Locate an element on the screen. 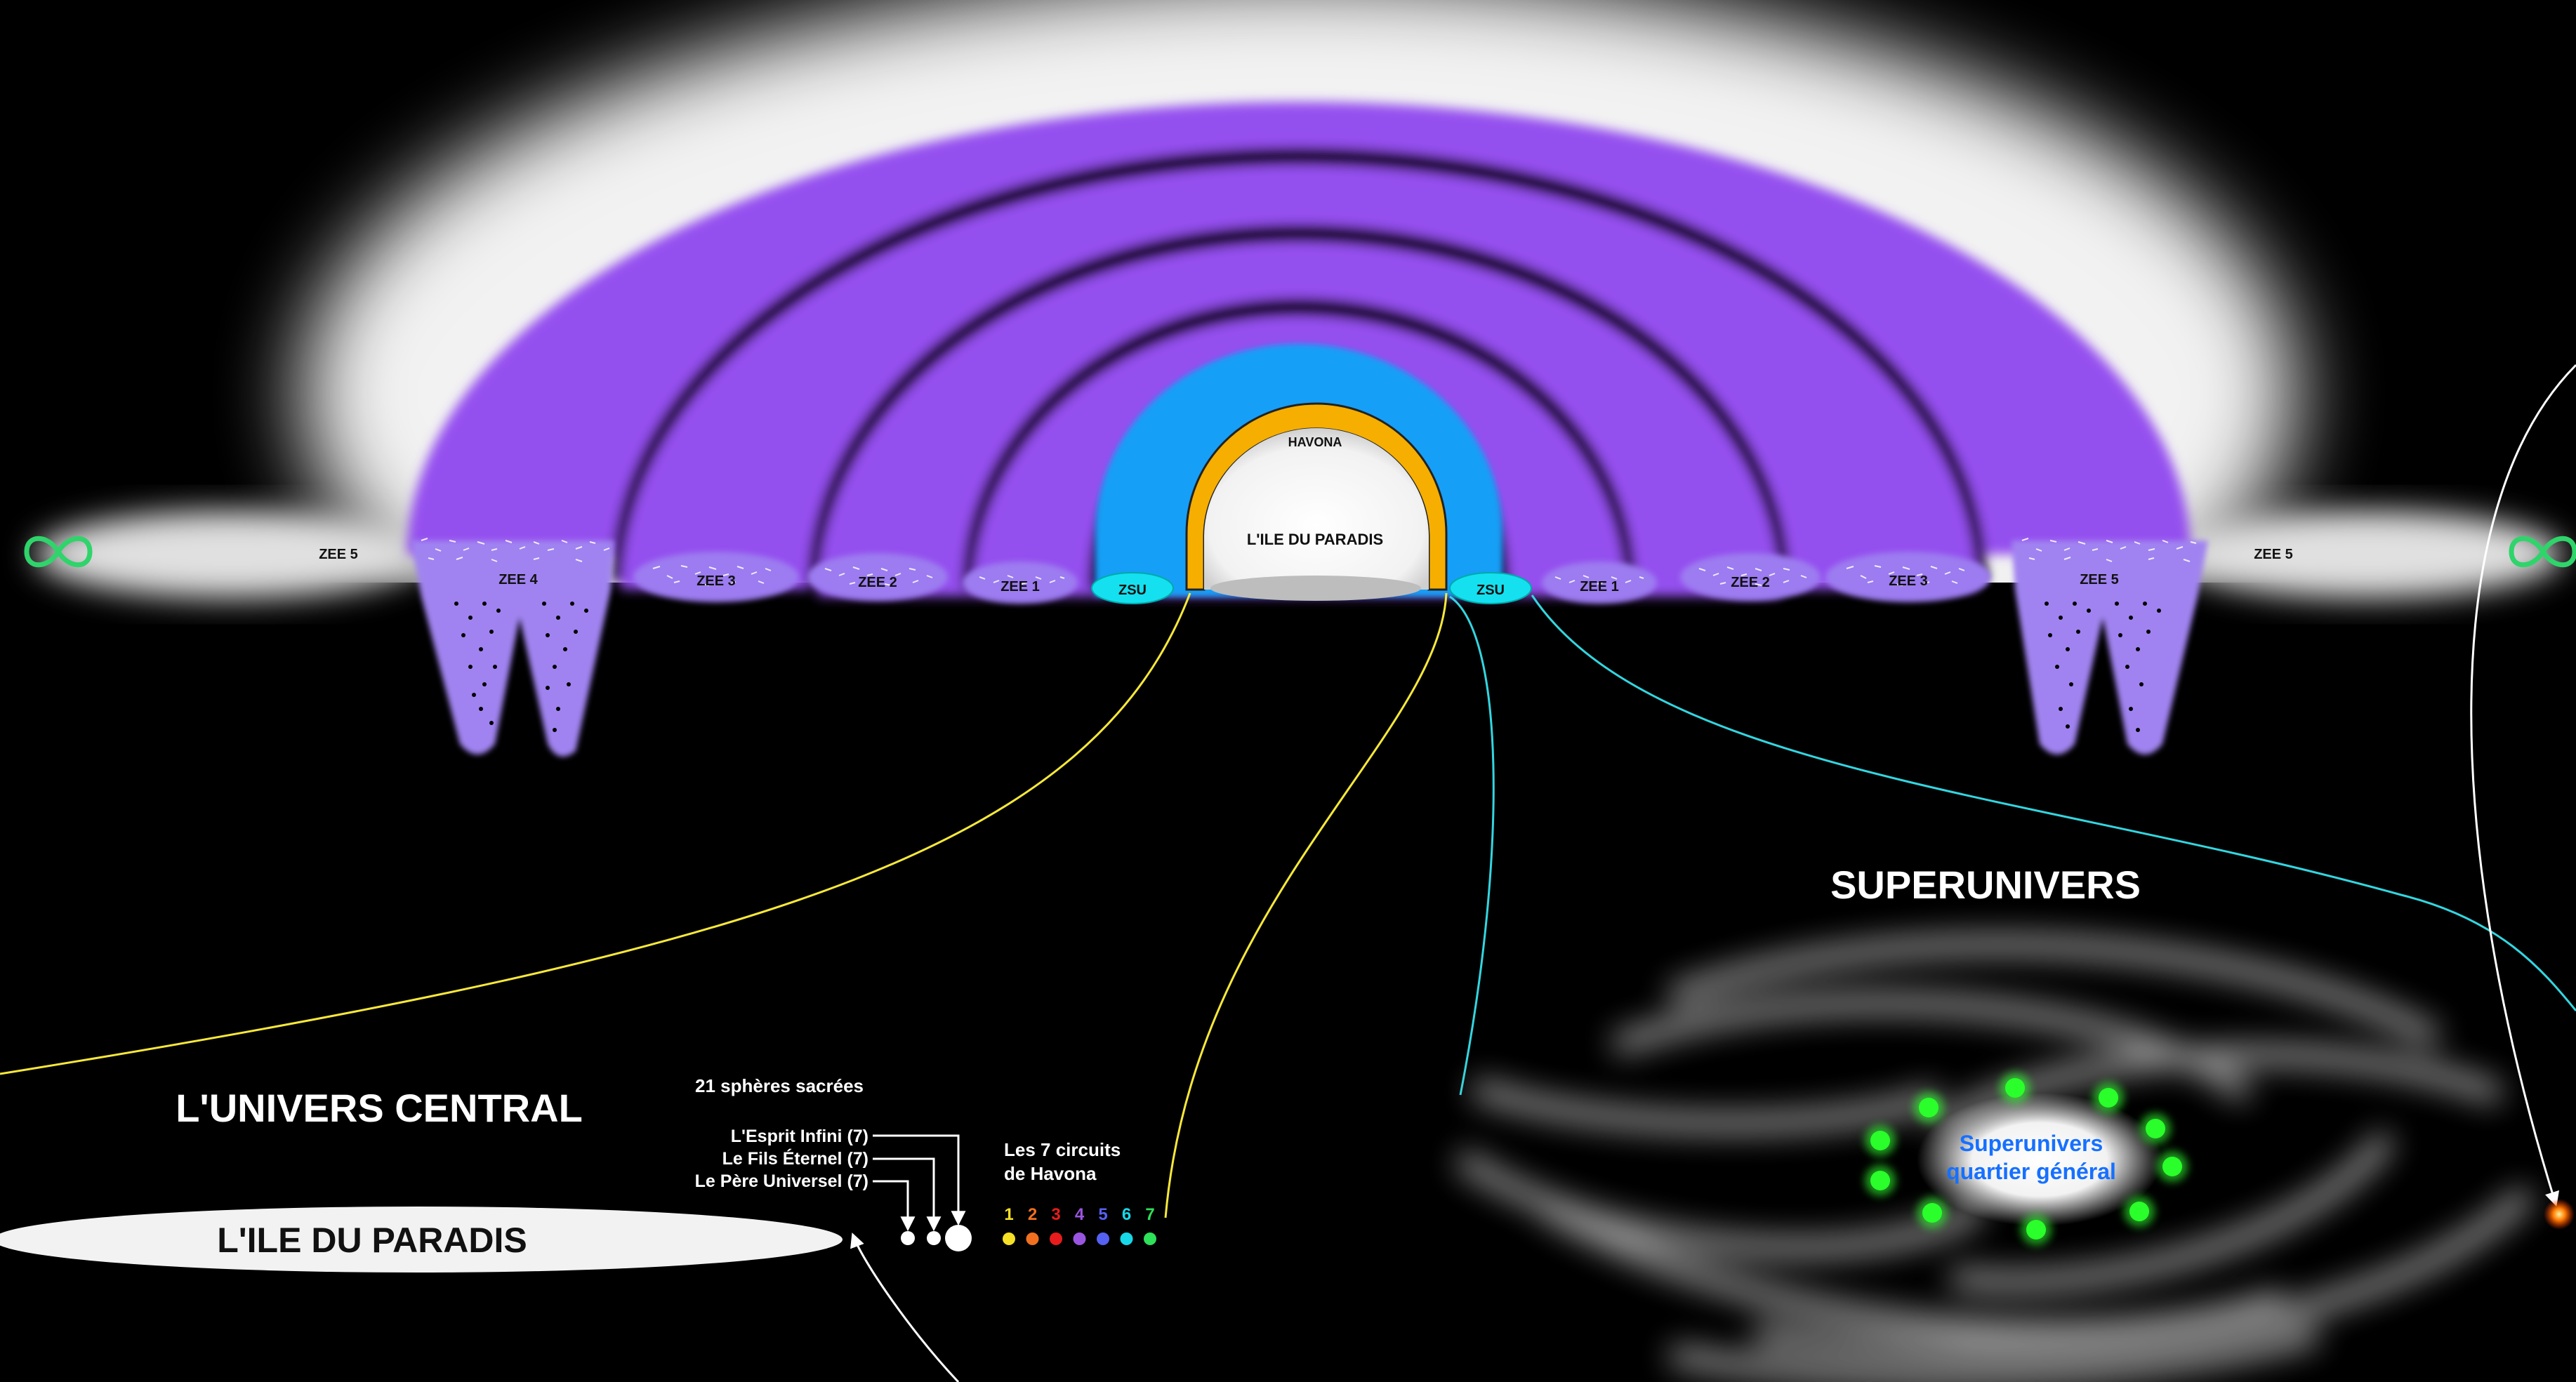  yellow-line-to-circuits is located at coordinates (1306, 905).